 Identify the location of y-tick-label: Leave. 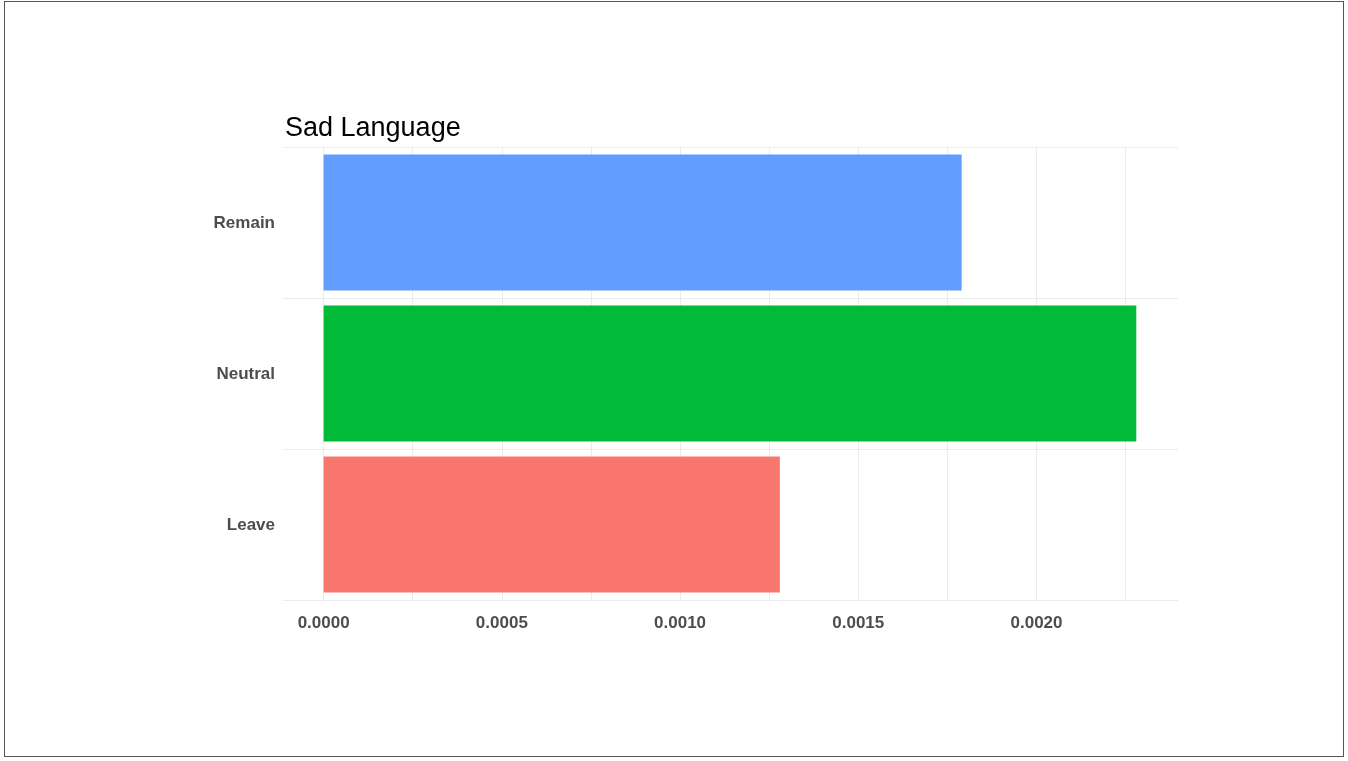
(250, 524).